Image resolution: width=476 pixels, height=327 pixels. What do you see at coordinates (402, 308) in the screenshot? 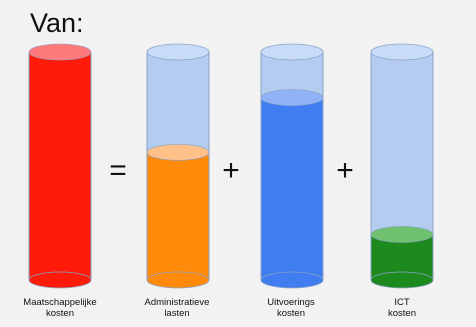
I see `label-ict-kosten: ICT kosten` at bounding box center [402, 308].